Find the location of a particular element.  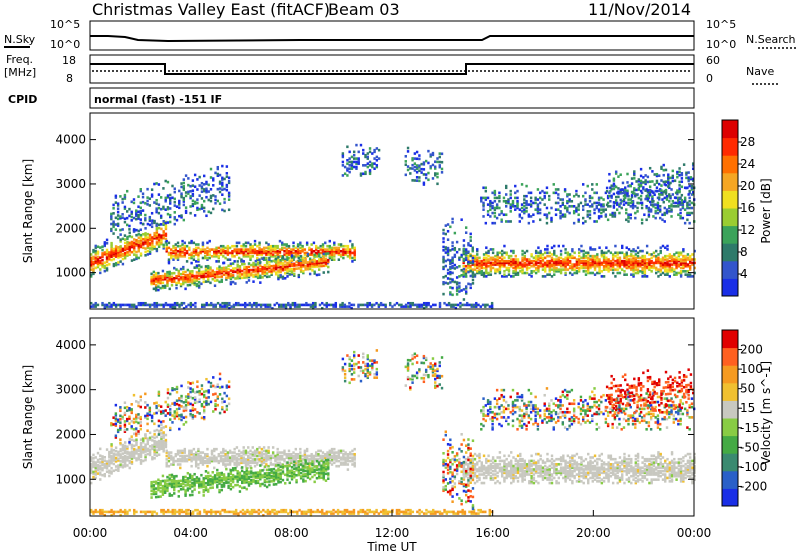

freq-tick-bottom: 8 is located at coordinates (69, 78).